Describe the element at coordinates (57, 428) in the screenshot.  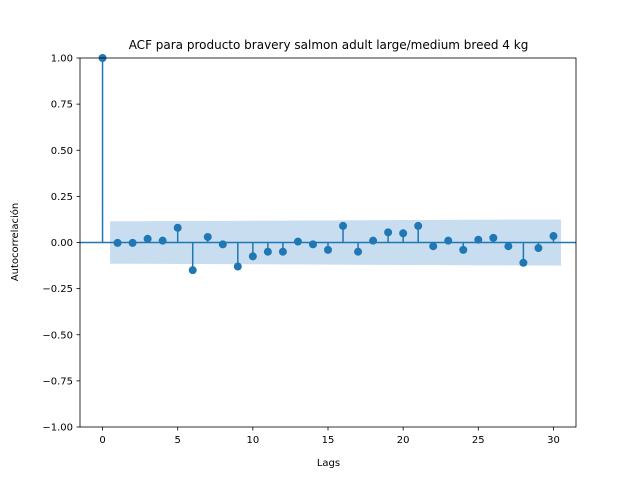
I see `y-tick-label: −1.00` at that location.